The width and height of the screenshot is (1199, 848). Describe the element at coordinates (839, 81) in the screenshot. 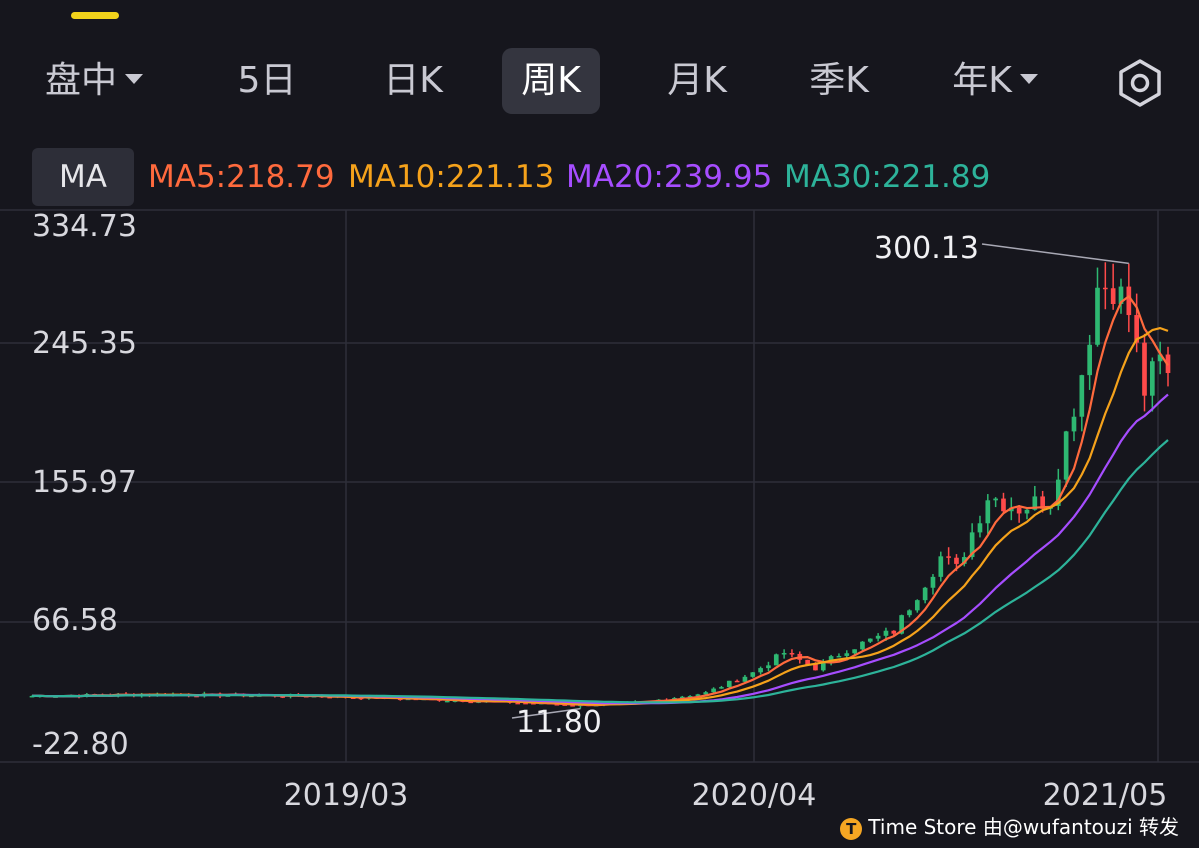

I see `tab-quarterly-k: 季K` at that location.